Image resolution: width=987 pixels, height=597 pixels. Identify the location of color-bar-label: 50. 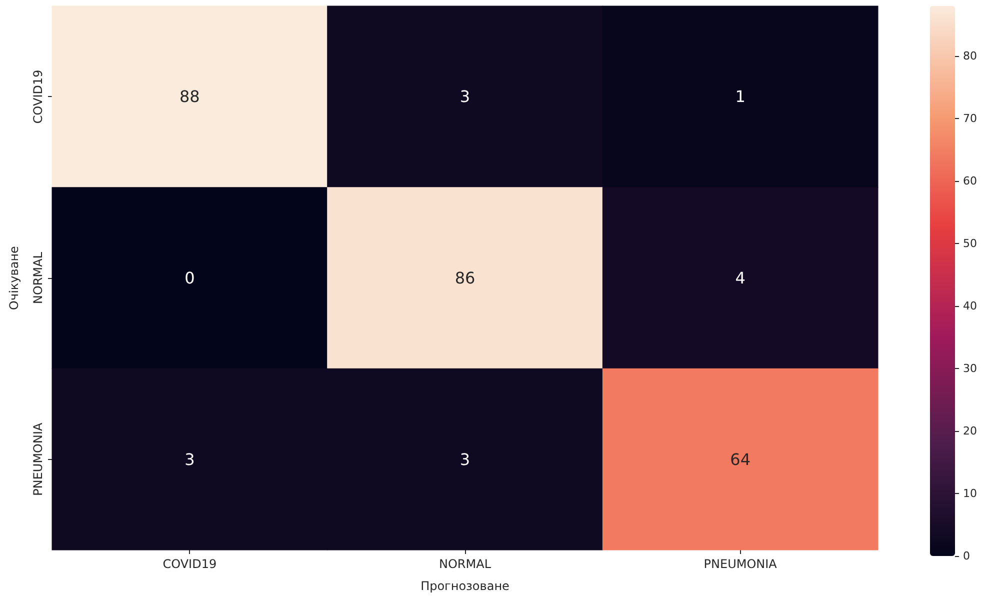
(970, 243).